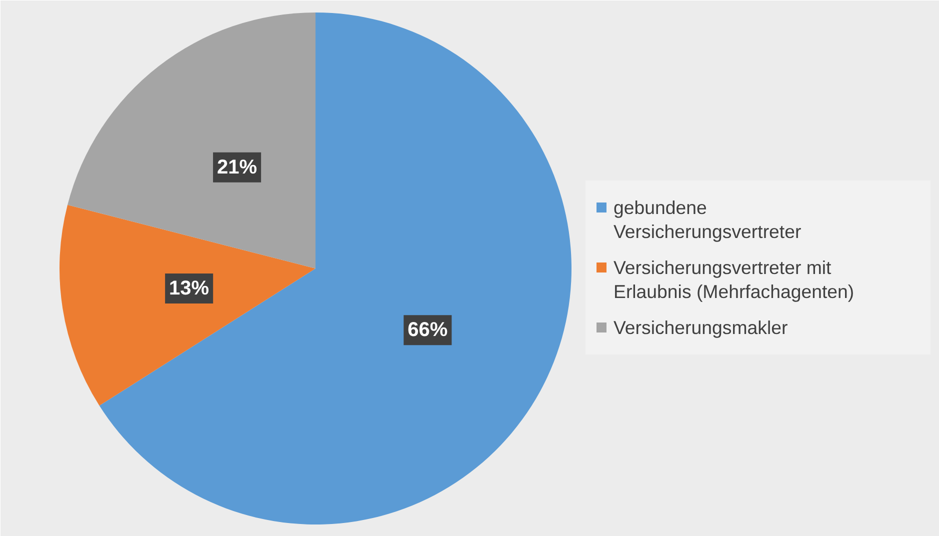  What do you see at coordinates (237, 167) in the screenshot?
I see `data-label: 21%` at bounding box center [237, 167].